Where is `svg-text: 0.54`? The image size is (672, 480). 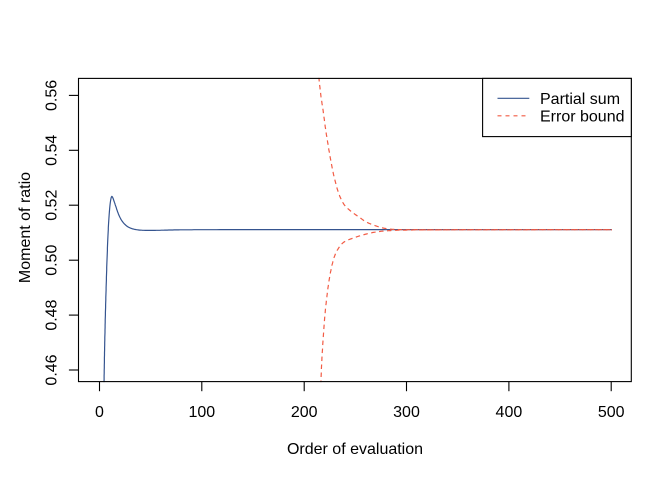 svg-text: 0.54 is located at coordinates (52, 150).